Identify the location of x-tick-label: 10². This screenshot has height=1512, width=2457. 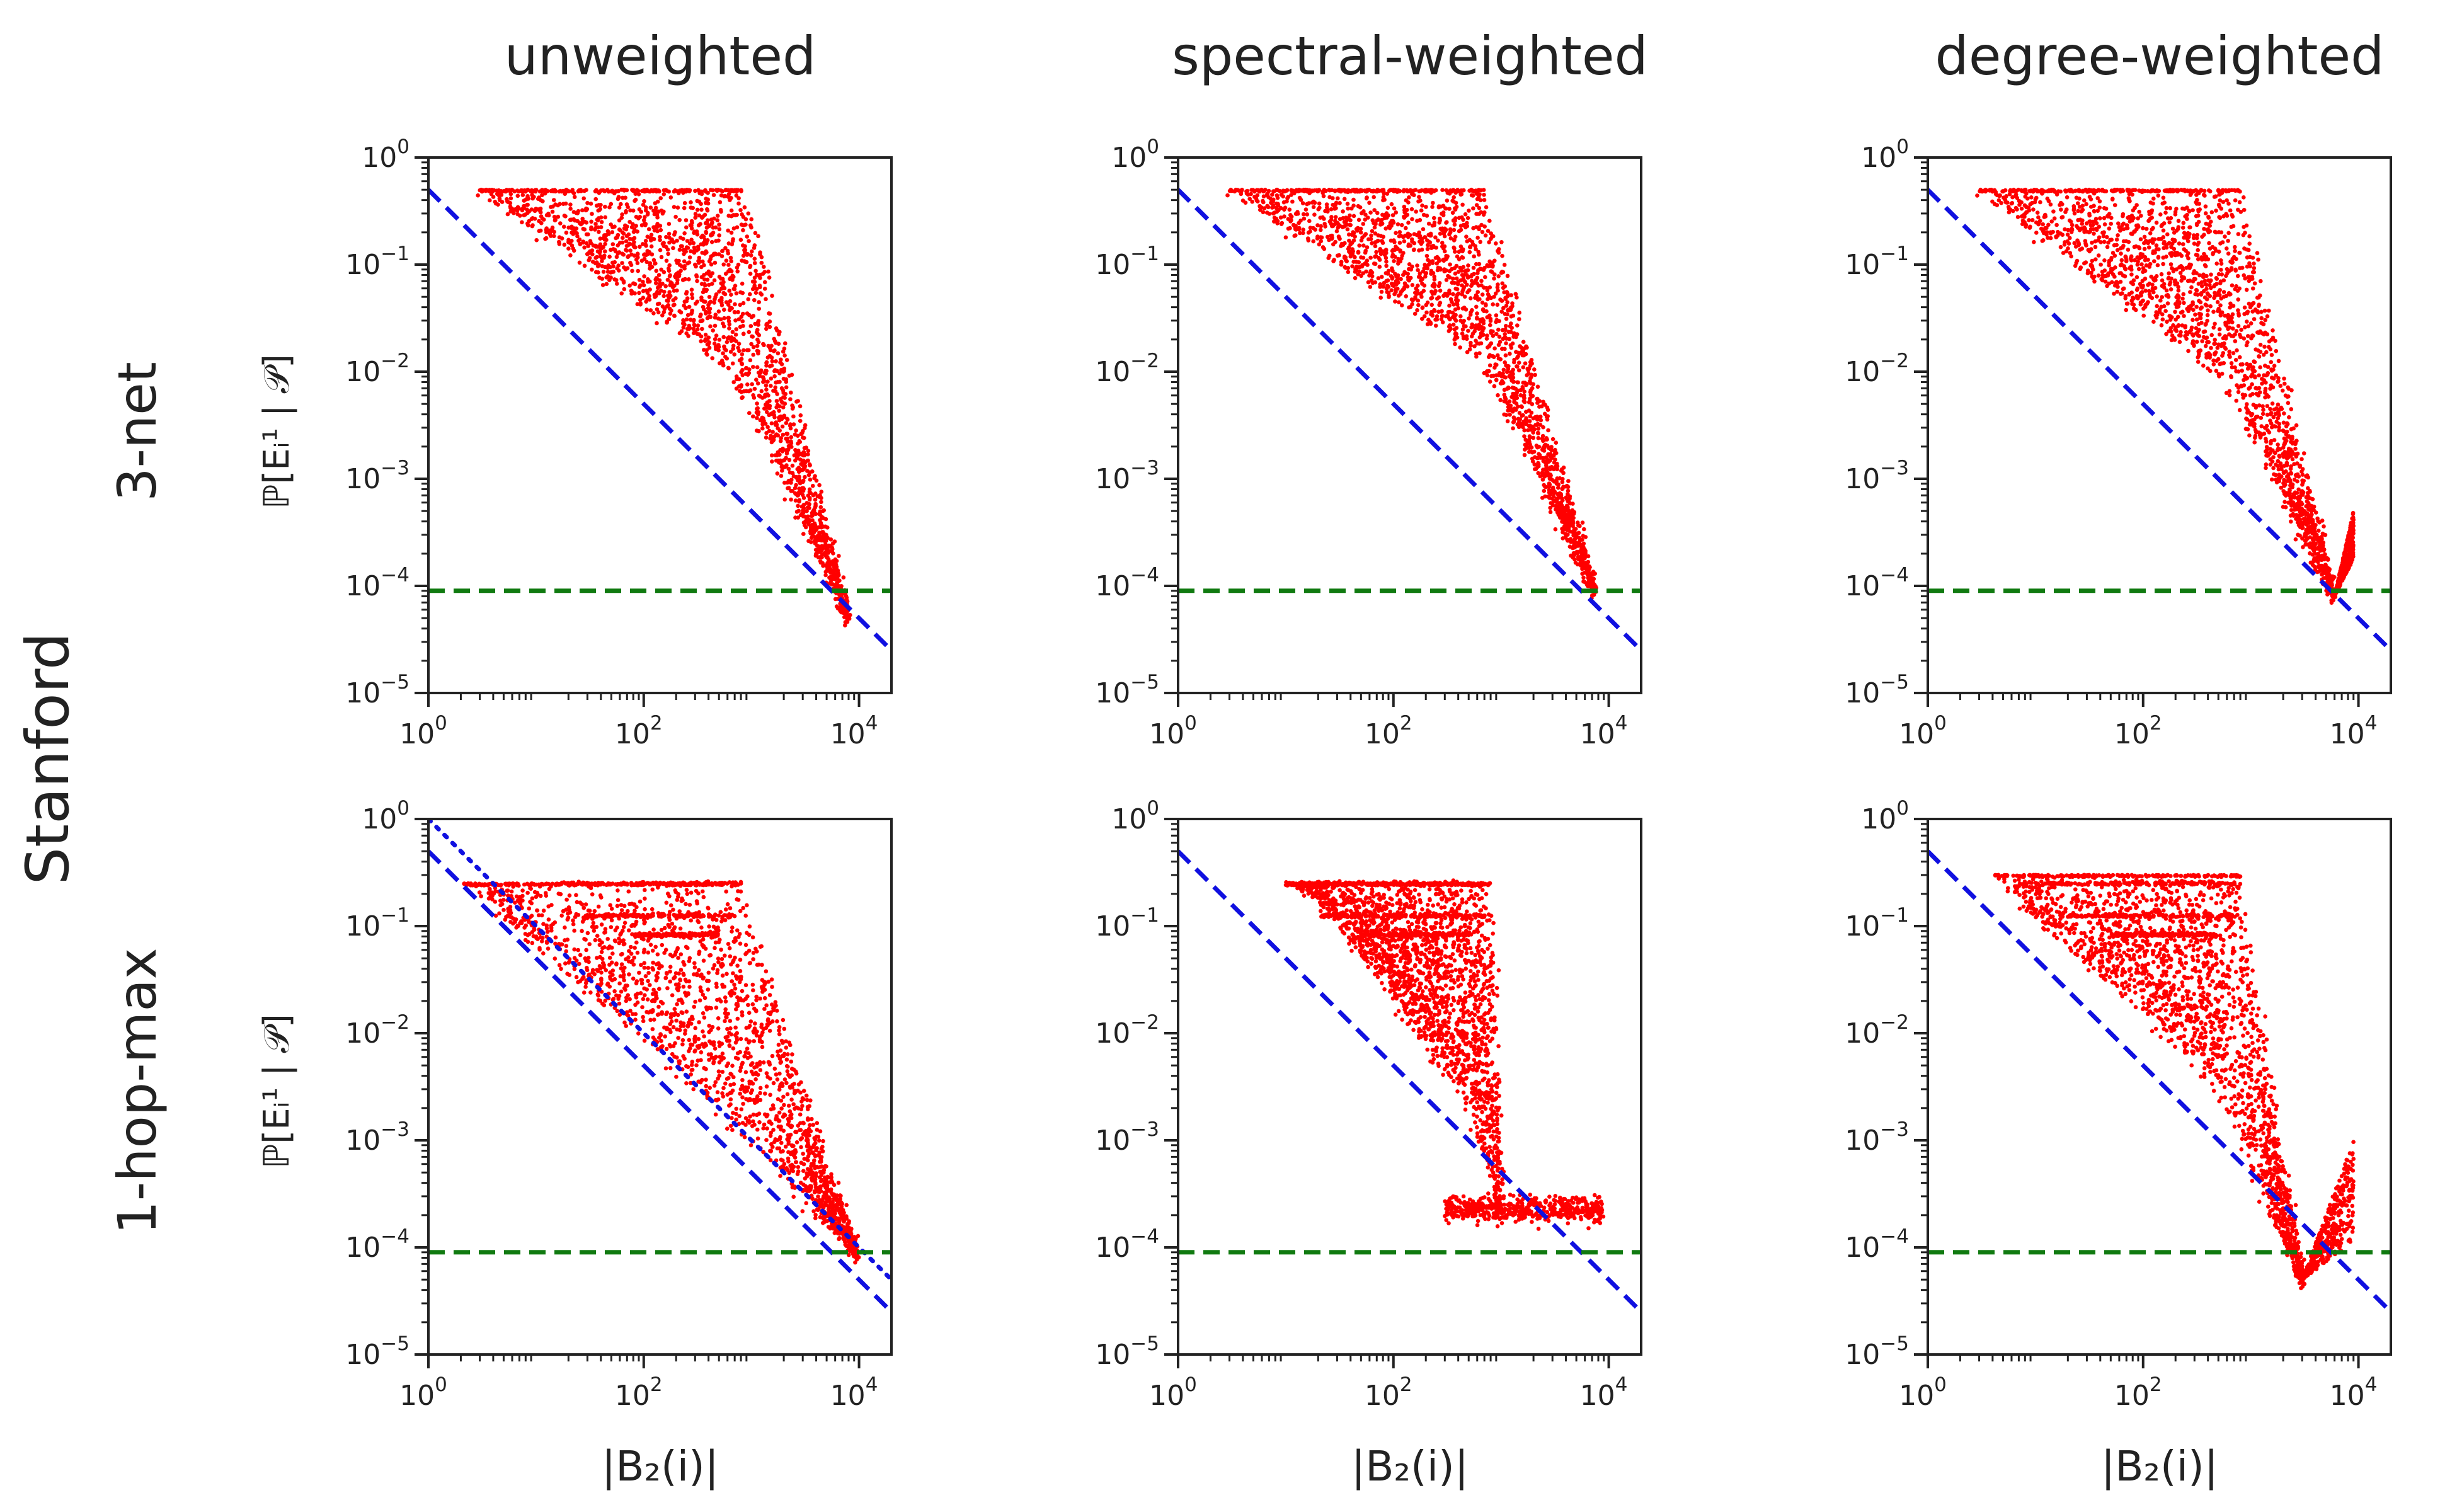
(639, 731).